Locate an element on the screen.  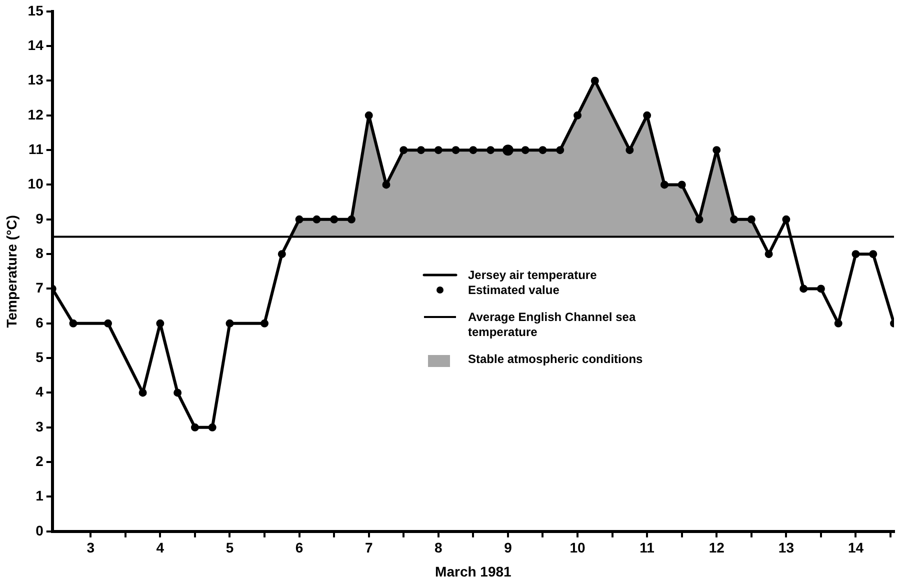
x-tick-label: 6 is located at coordinates (299, 548).